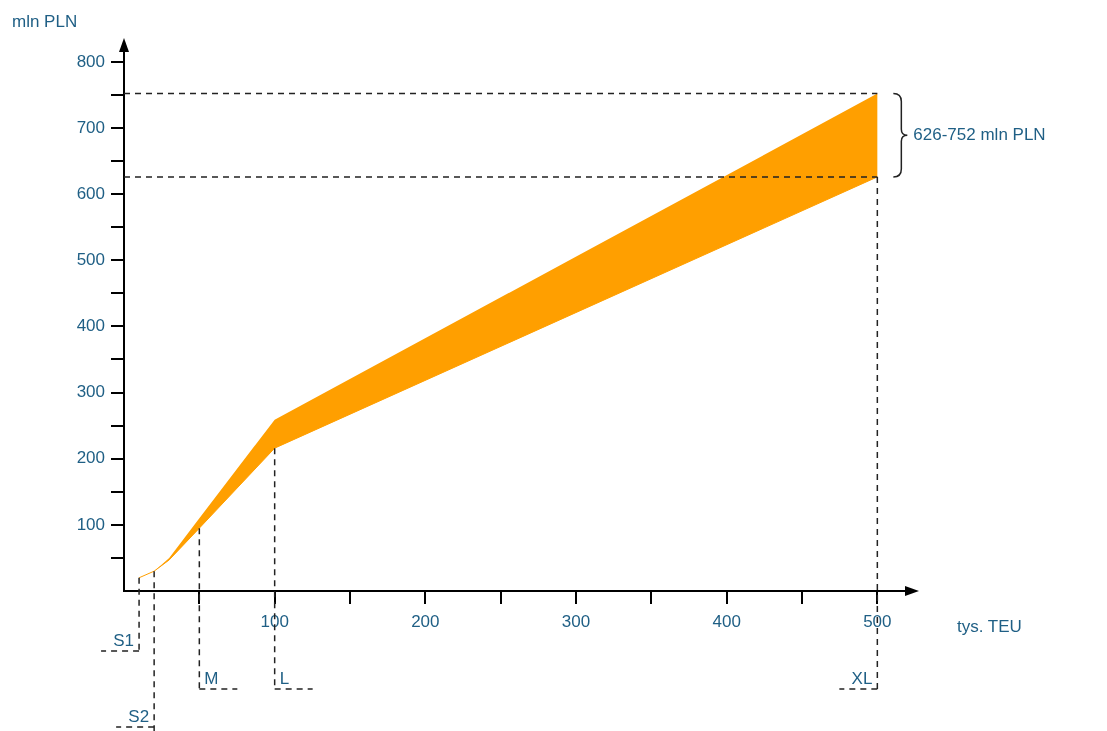 This screenshot has height=731, width=1107. What do you see at coordinates (989, 626) in the screenshot?
I see `x-axis-title: tys. TEU` at bounding box center [989, 626].